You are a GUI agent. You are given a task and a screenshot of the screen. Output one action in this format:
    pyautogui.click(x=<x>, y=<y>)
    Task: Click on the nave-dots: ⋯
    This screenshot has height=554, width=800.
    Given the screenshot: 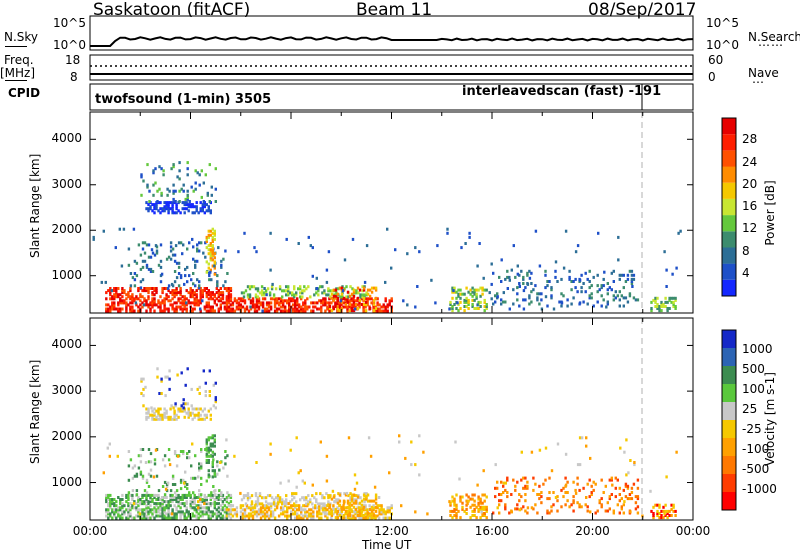 What is the action you would take?
    pyautogui.click(x=758, y=82)
    